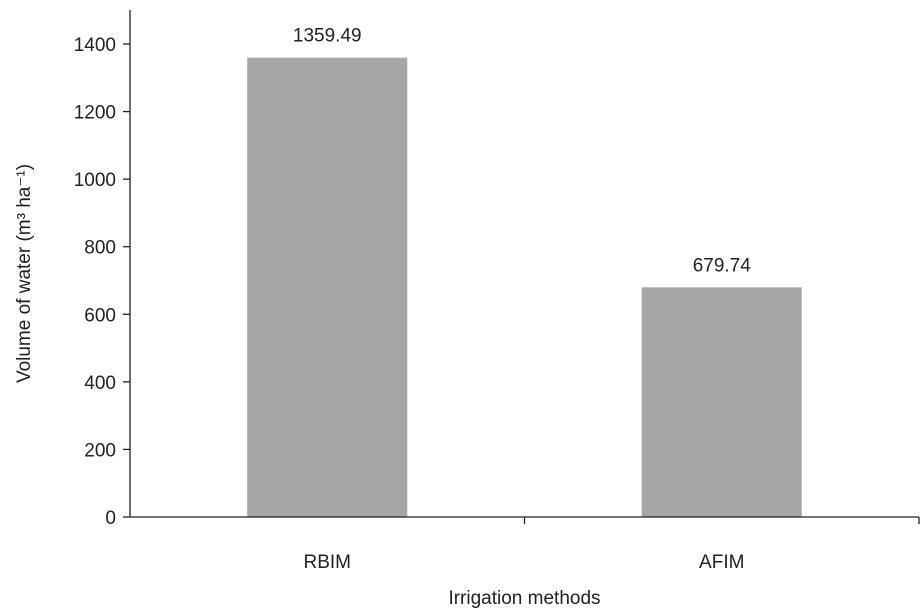 The width and height of the screenshot is (921, 613). Describe the element at coordinates (328, 562) in the screenshot. I see `category-label-rbim: RBIM` at that location.